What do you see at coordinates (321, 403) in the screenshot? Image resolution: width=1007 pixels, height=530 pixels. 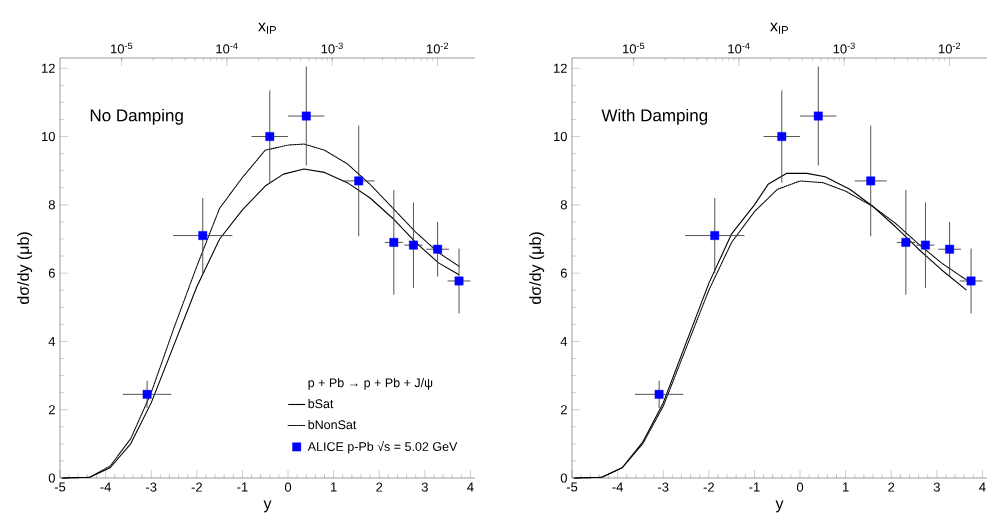 I see `legend-label: bSat` at bounding box center [321, 403].